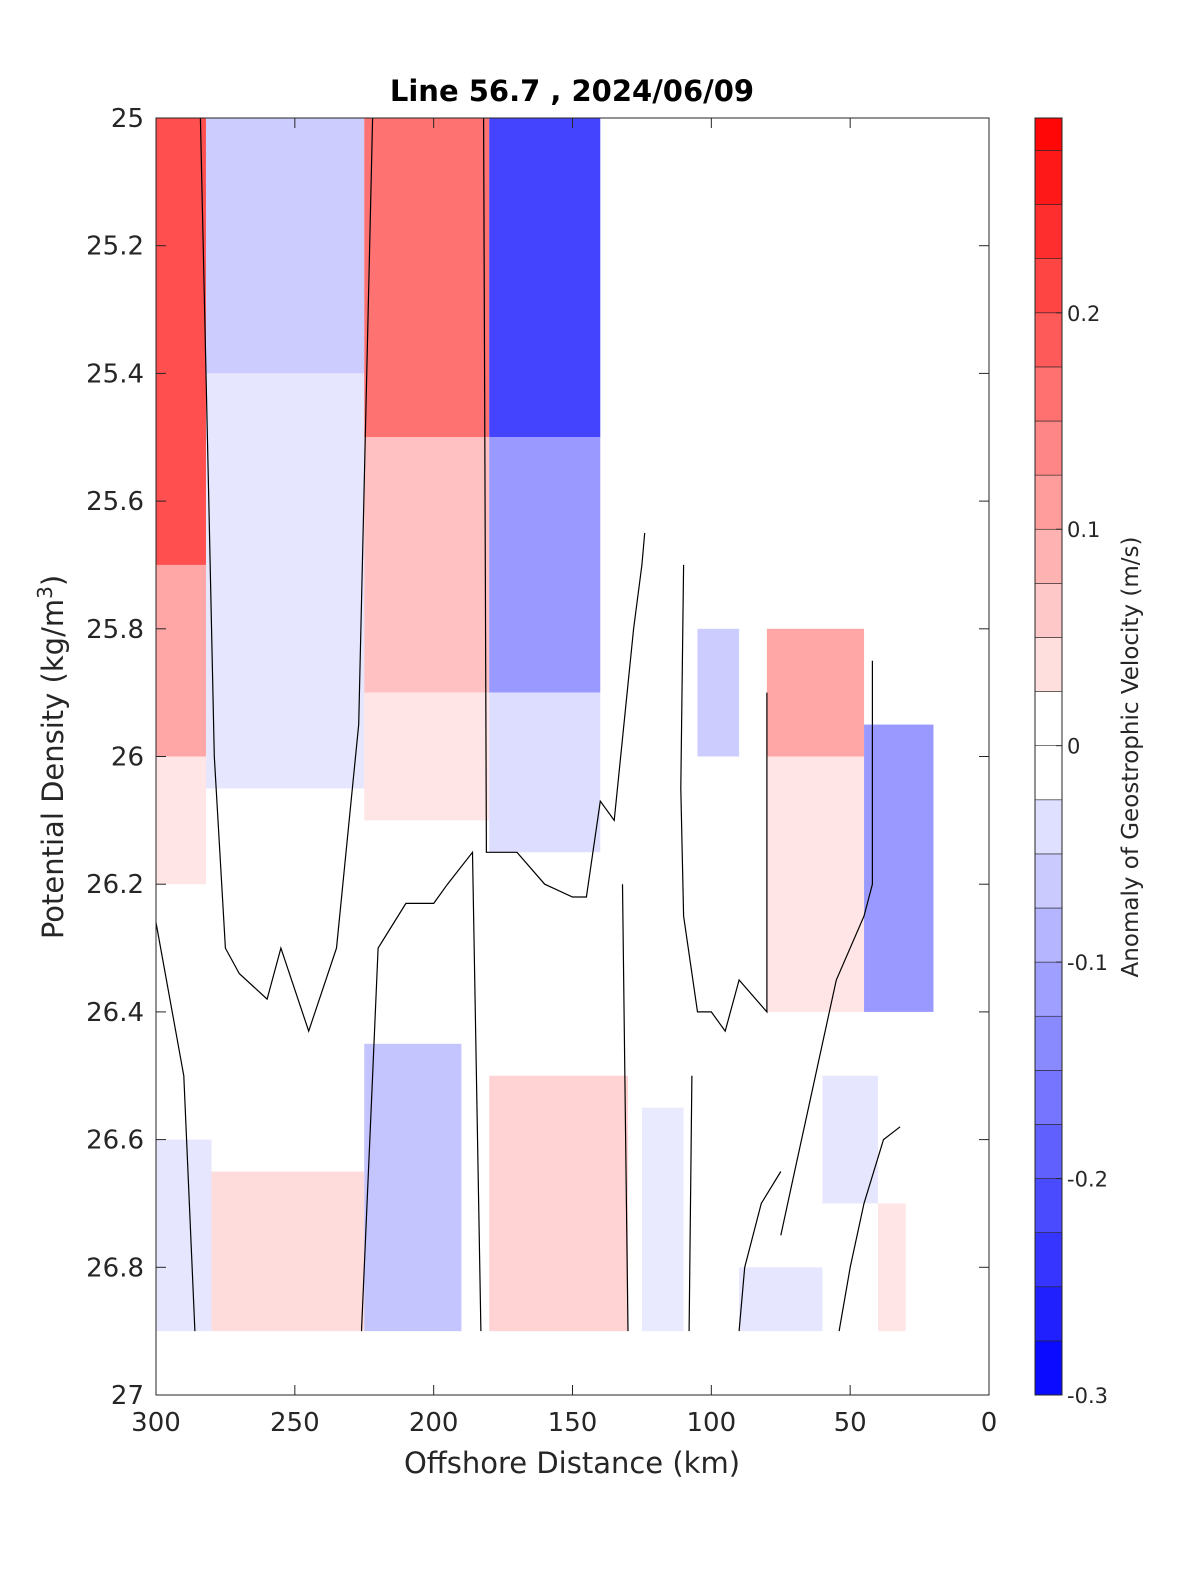  Describe the element at coordinates (115, 1013) in the screenshot. I see `y-tick-label: 26.4` at that location.